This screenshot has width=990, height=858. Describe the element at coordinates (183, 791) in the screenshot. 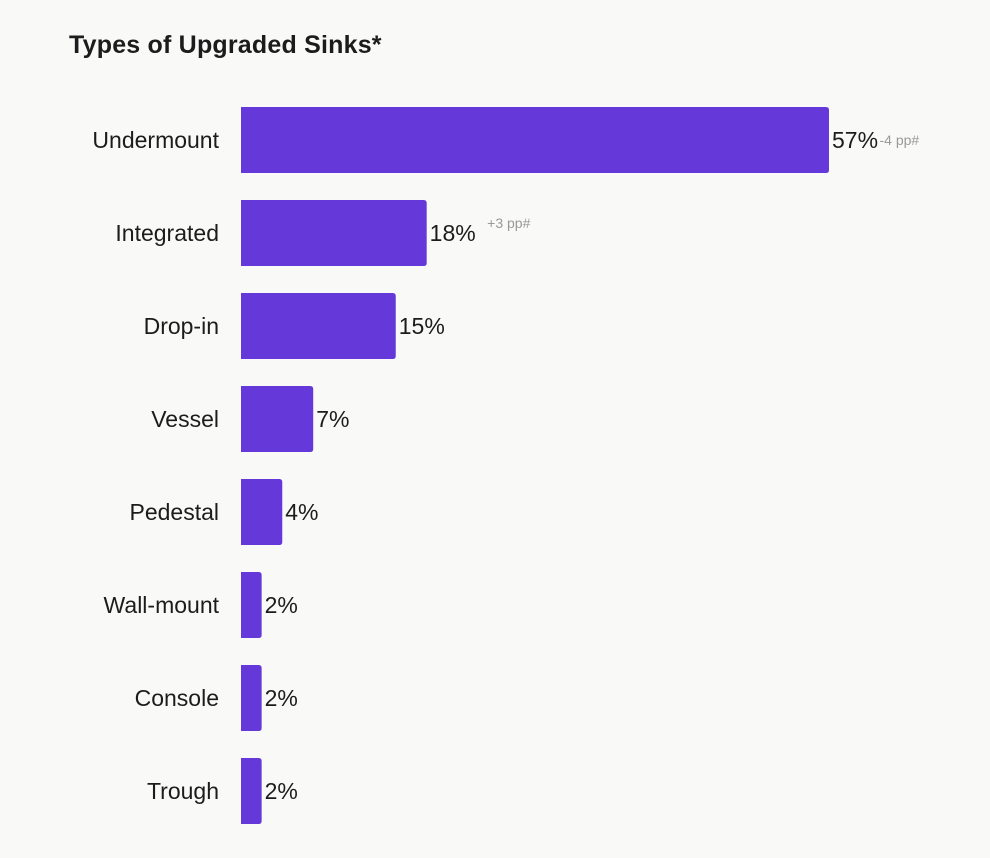

I see `category-label: Trough` at that location.